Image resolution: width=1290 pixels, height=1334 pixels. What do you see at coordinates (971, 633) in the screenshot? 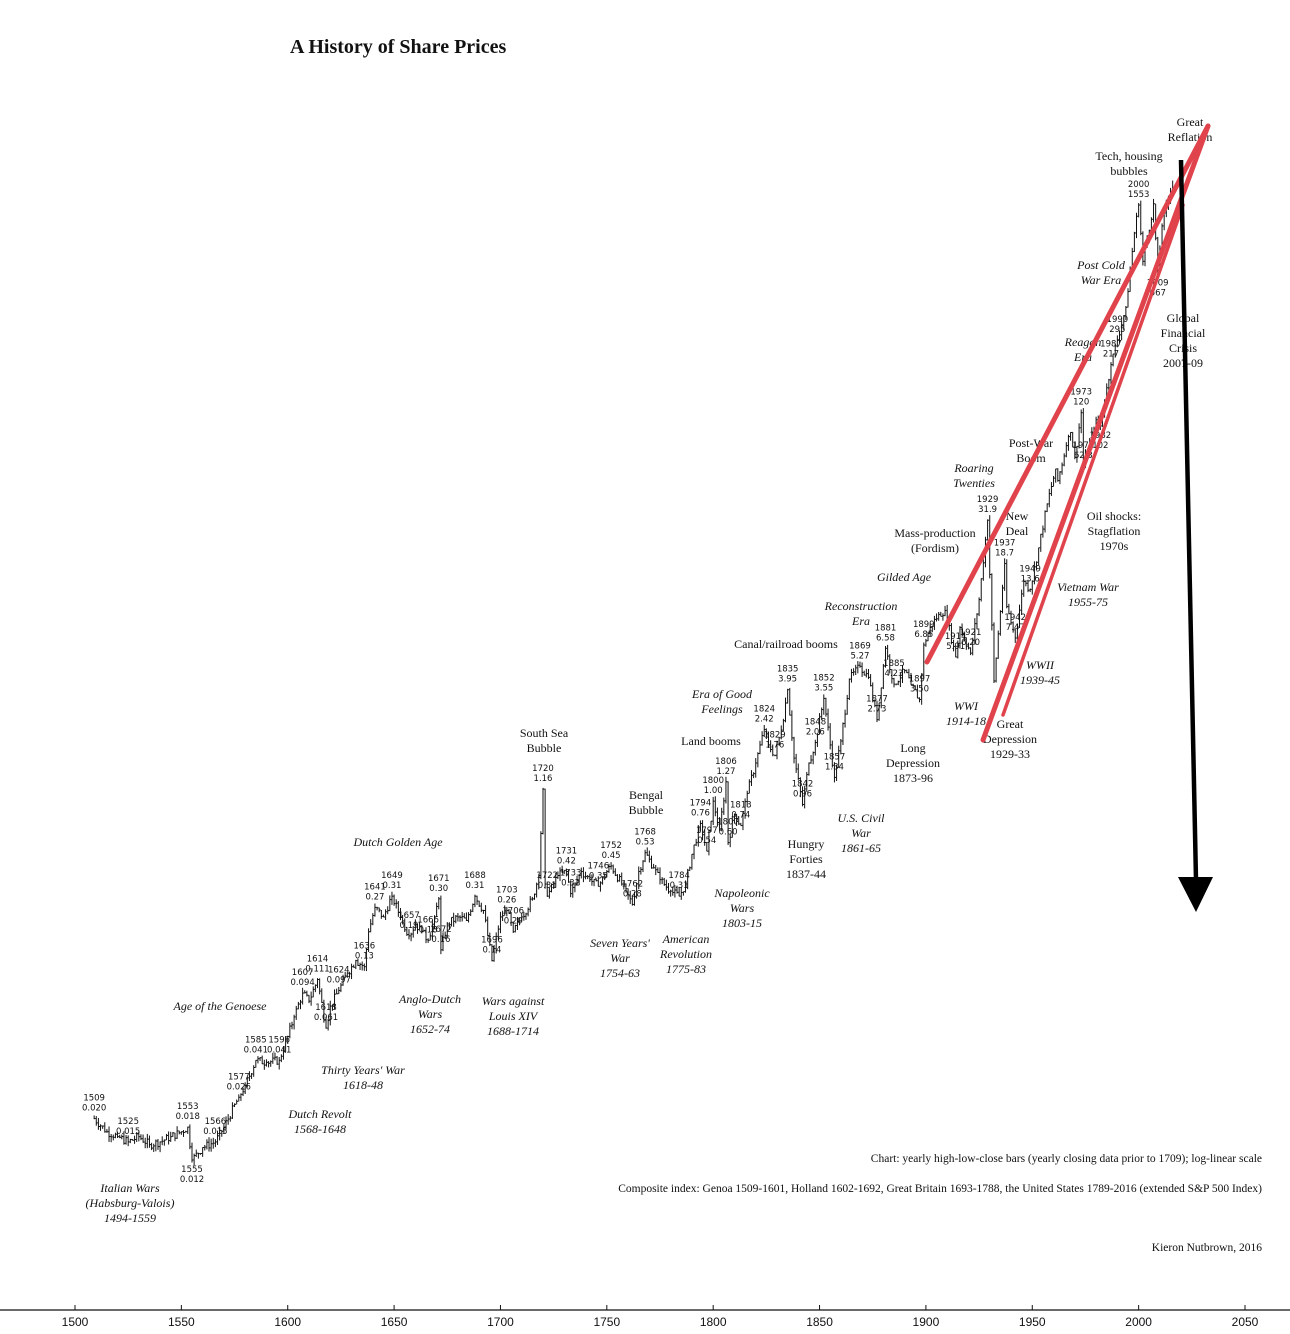
I see `data-label-year: 1921` at bounding box center [971, 633].